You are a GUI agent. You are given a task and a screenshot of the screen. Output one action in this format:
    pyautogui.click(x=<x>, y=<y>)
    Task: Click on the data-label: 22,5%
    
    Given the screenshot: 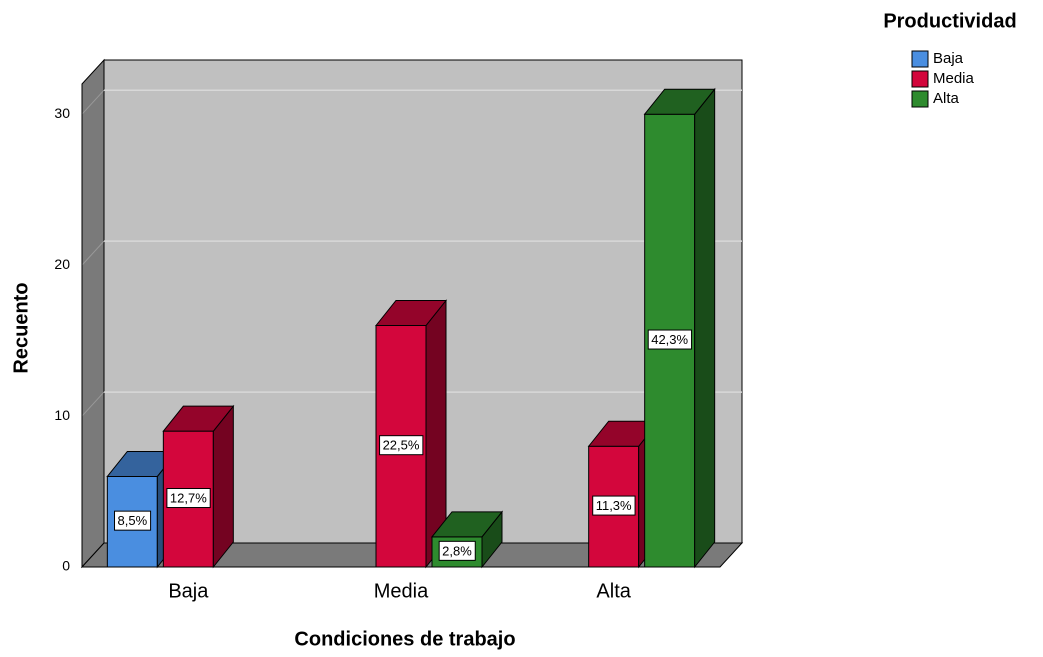 What is the action you would take?
    pyautogui.click(x=401, y=445)
    